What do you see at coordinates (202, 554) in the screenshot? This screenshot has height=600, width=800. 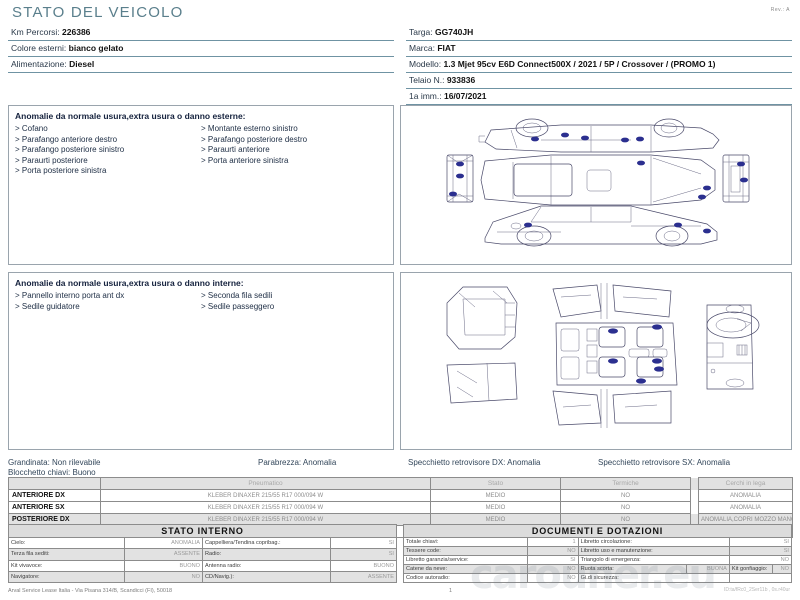 I see `table-row: Terza fila sediti: ASSENTE Radio: SI` at bounding box center [202, 554].